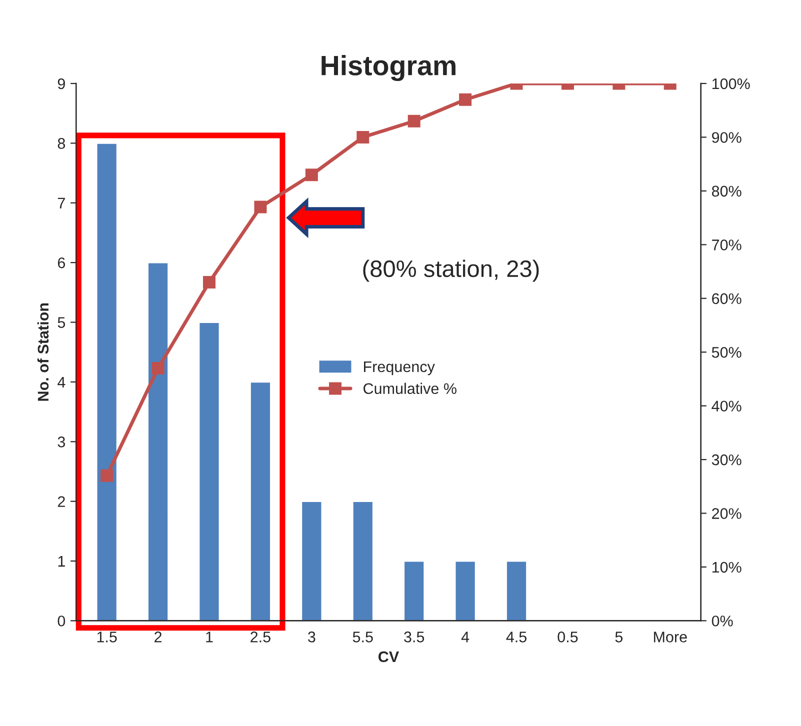  What do you see at coordinates (727, 567) in the screenshot?
I see `y2-tick-label: 10%` at bounding box center [727, 567].